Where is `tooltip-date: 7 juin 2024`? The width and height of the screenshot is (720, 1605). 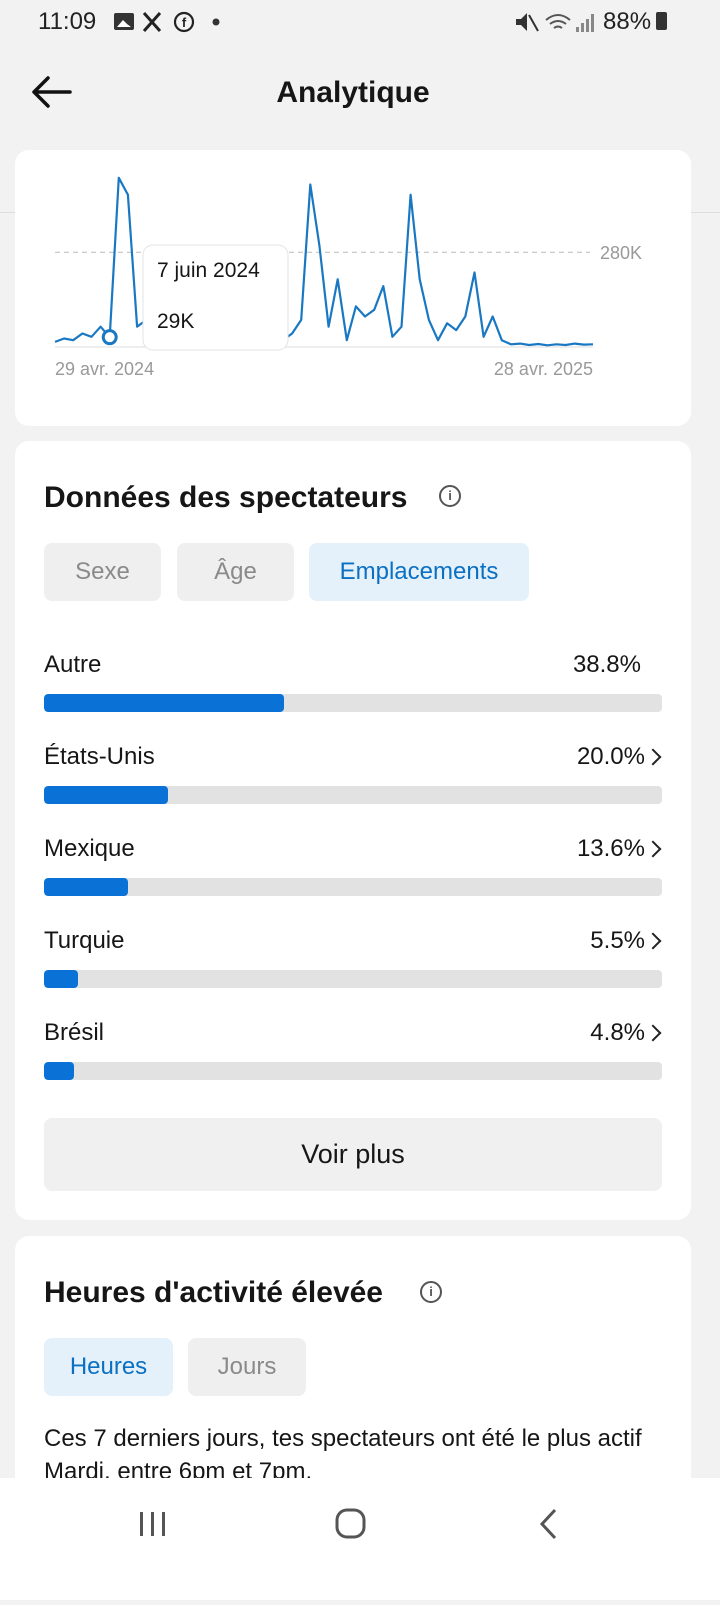
tooltip-date: 7 juin 2024 is located at coordinates (208, 270).